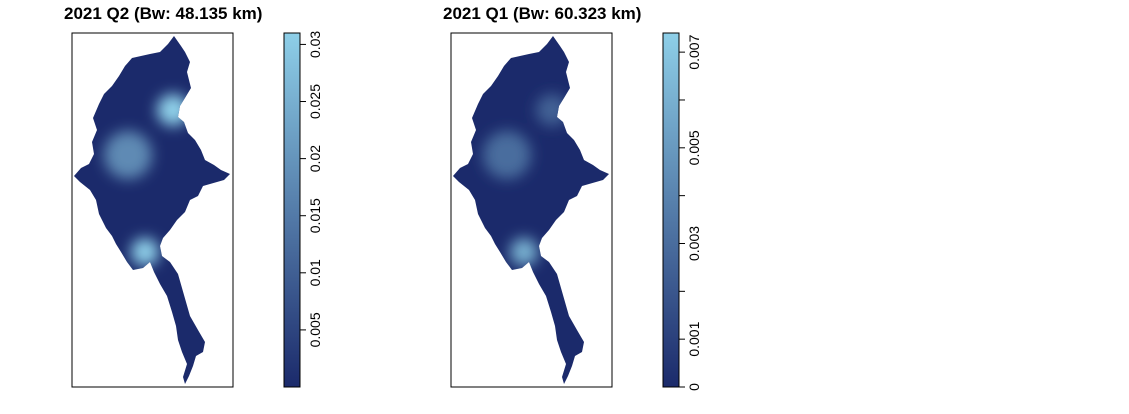  I want to click on colorbar-tick-label: 0.02, so click(315, 158).